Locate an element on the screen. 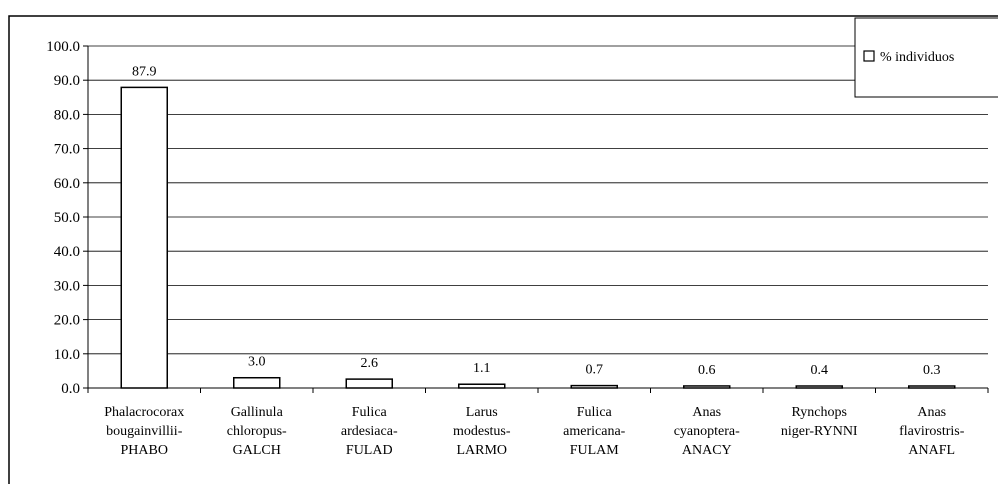 The image size is (998, 484). data-label: 0.6 is located at coordinates (707, 370).